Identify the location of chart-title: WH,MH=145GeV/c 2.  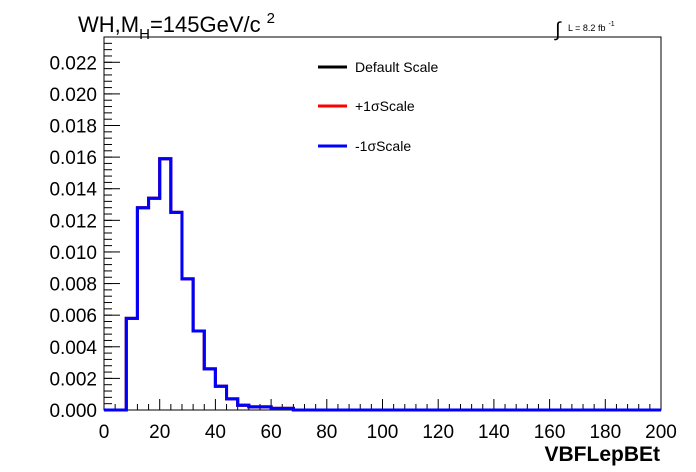
(176, 26).